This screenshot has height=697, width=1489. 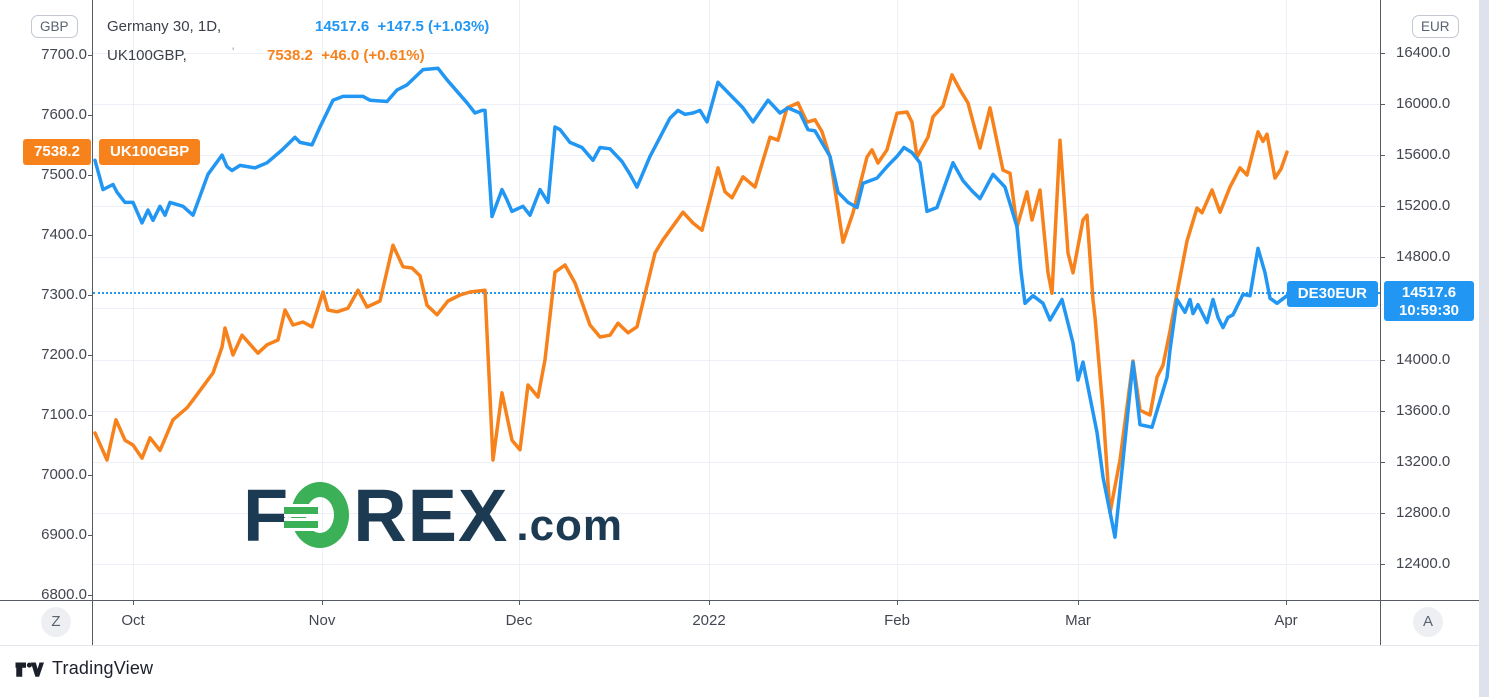 I want to click on right-pane-border, so click(x=1380, y=322).